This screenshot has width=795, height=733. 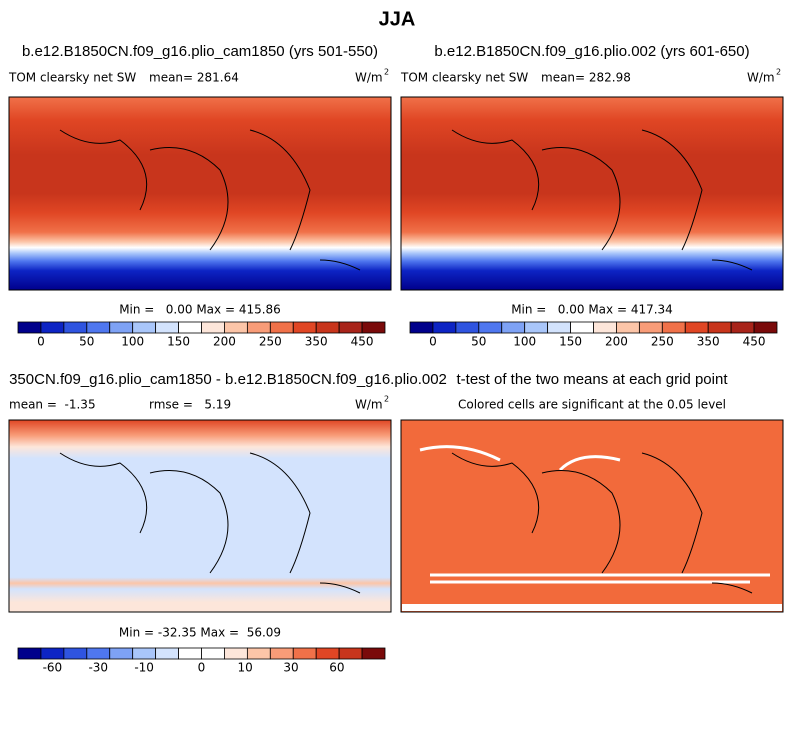 I want to click on center-label: mean= 282.98, so click(x=586, y=78).